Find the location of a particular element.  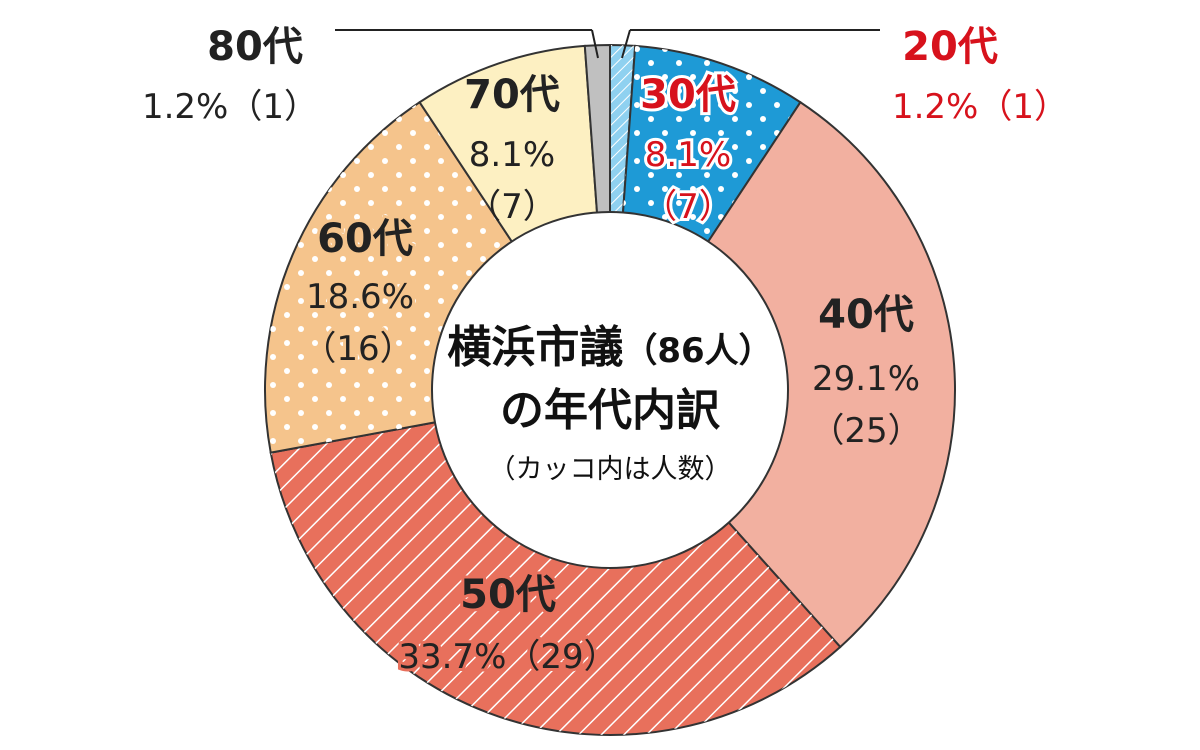

label-20s-count: （1） is located at coordinates (1023, 107).